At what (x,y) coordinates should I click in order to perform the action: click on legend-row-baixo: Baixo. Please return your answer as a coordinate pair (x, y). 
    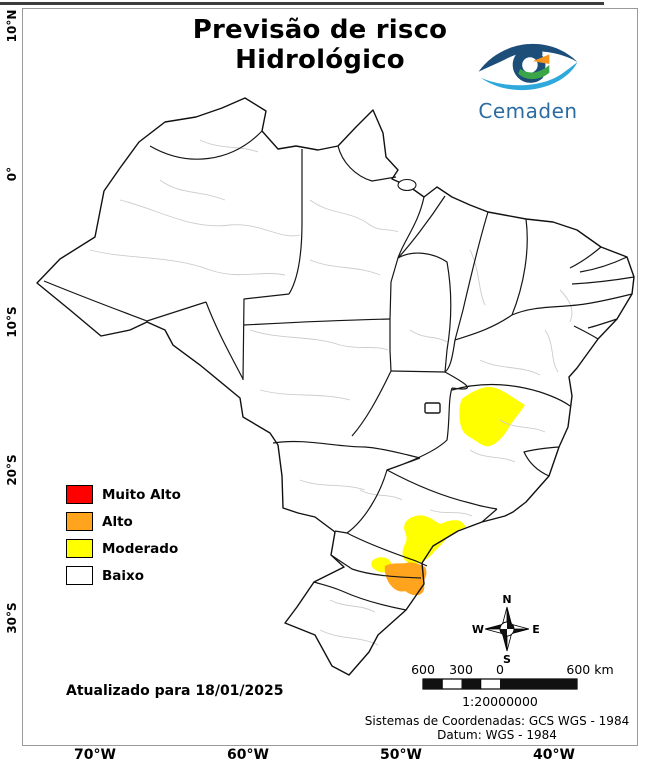
    Looking at the image, I should click on (123, 575).